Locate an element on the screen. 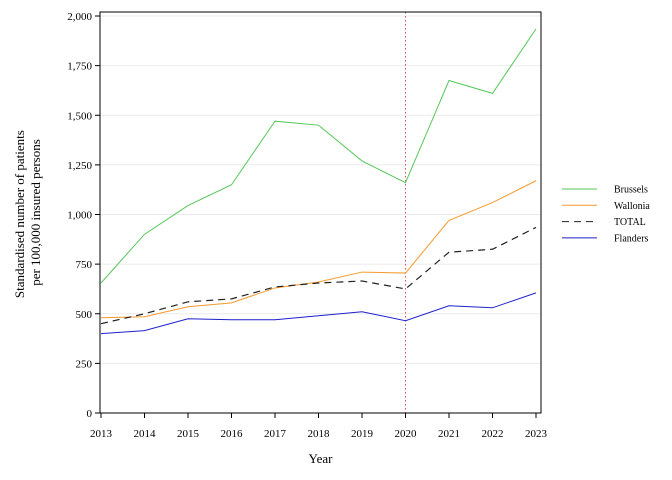  y-tick-label-1: 250 is located at coordinates (84, 364).